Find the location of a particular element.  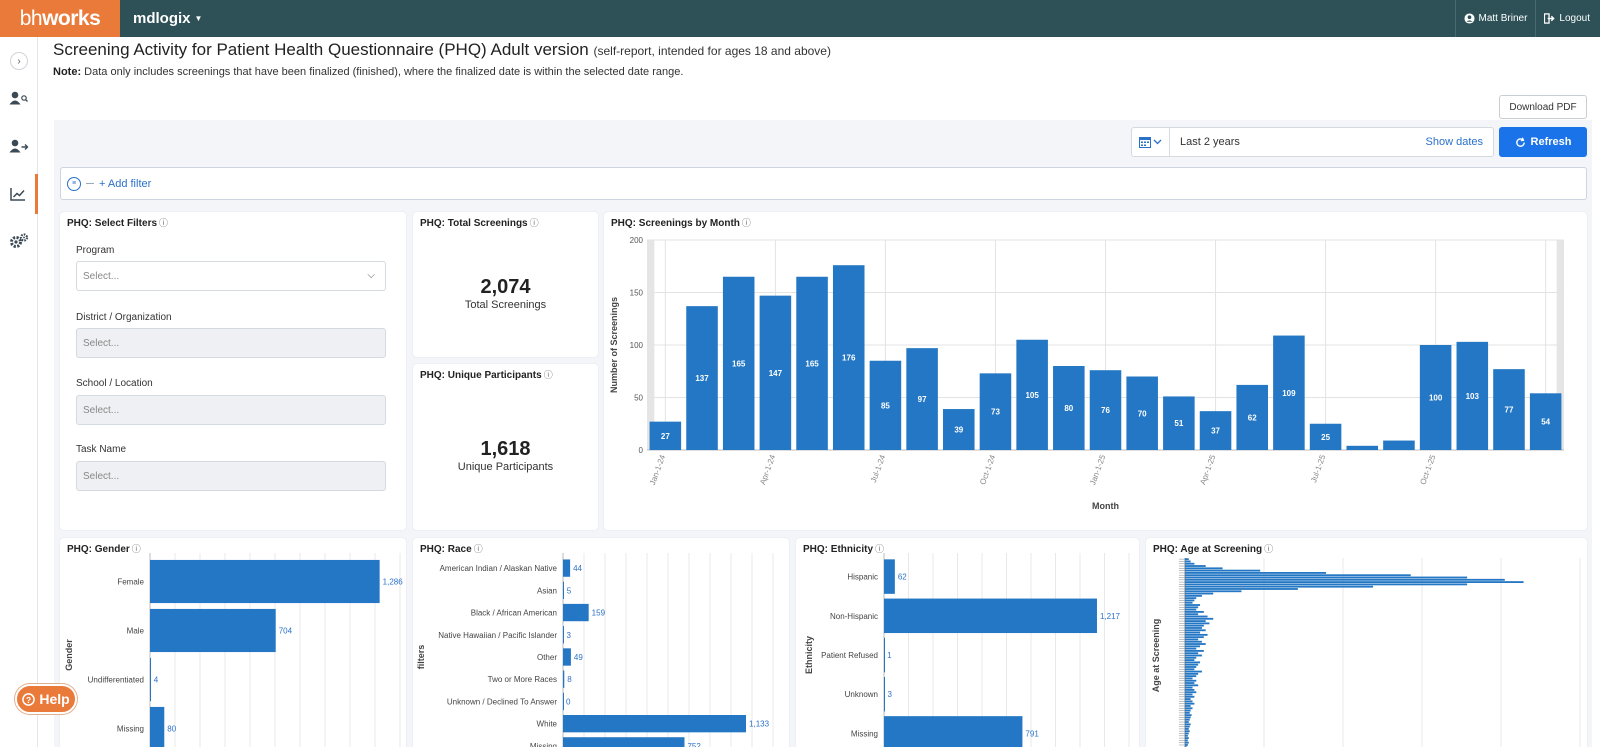

kpi-value: 1,618 is located at coordinates (505, 449).